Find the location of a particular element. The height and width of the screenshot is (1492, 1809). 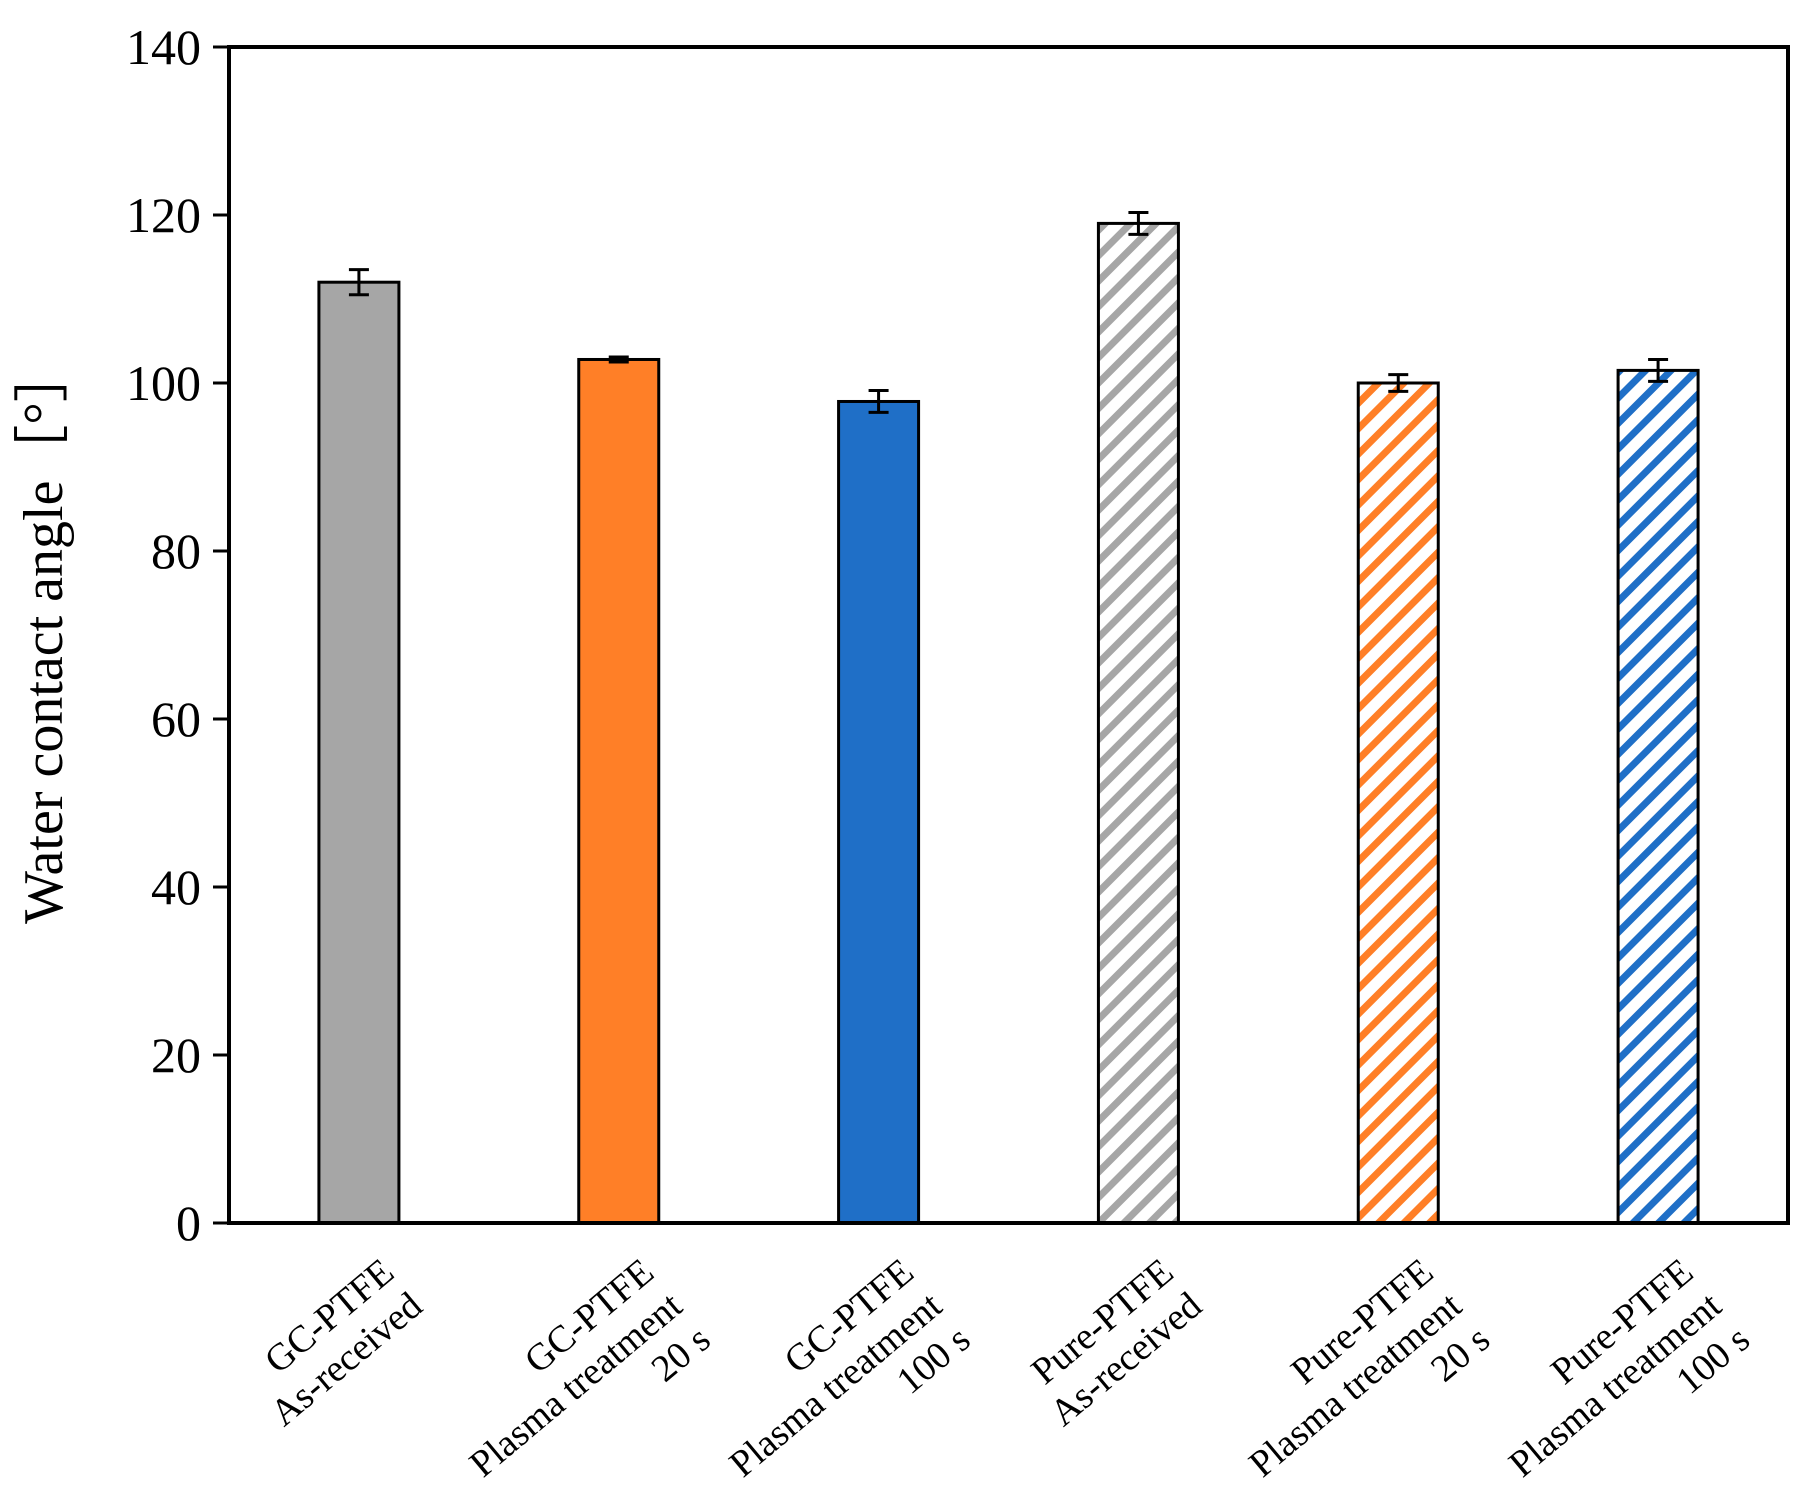

y-tick-label: 80 is located at coordinates (176, 551).